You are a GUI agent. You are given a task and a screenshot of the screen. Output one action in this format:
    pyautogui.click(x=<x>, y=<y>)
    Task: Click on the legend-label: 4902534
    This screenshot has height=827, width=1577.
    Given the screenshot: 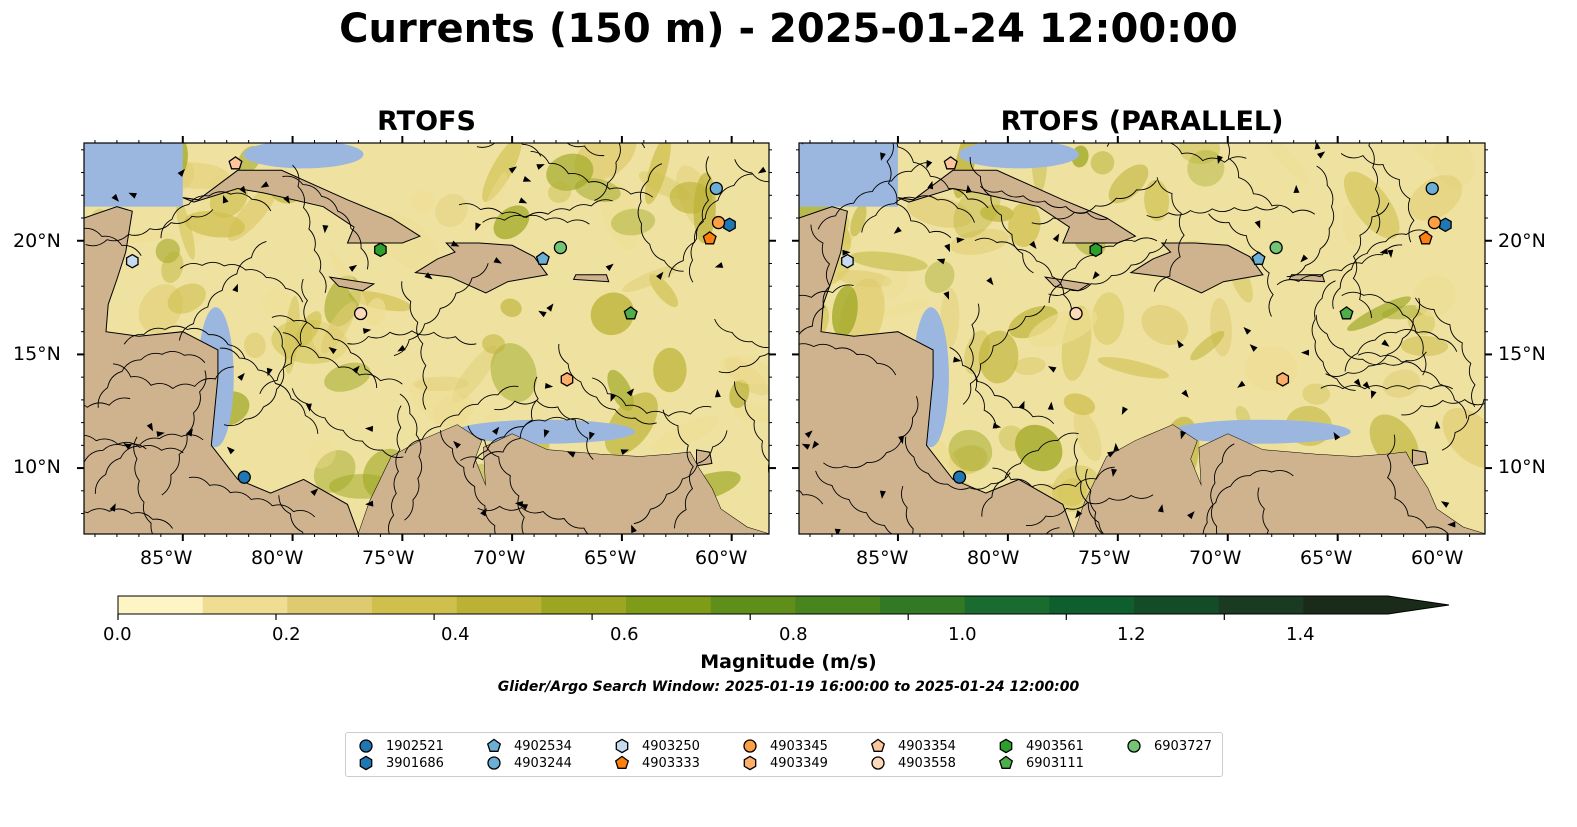 What is the action you would take?
    pyautogui.click(x=543, y=746)
    